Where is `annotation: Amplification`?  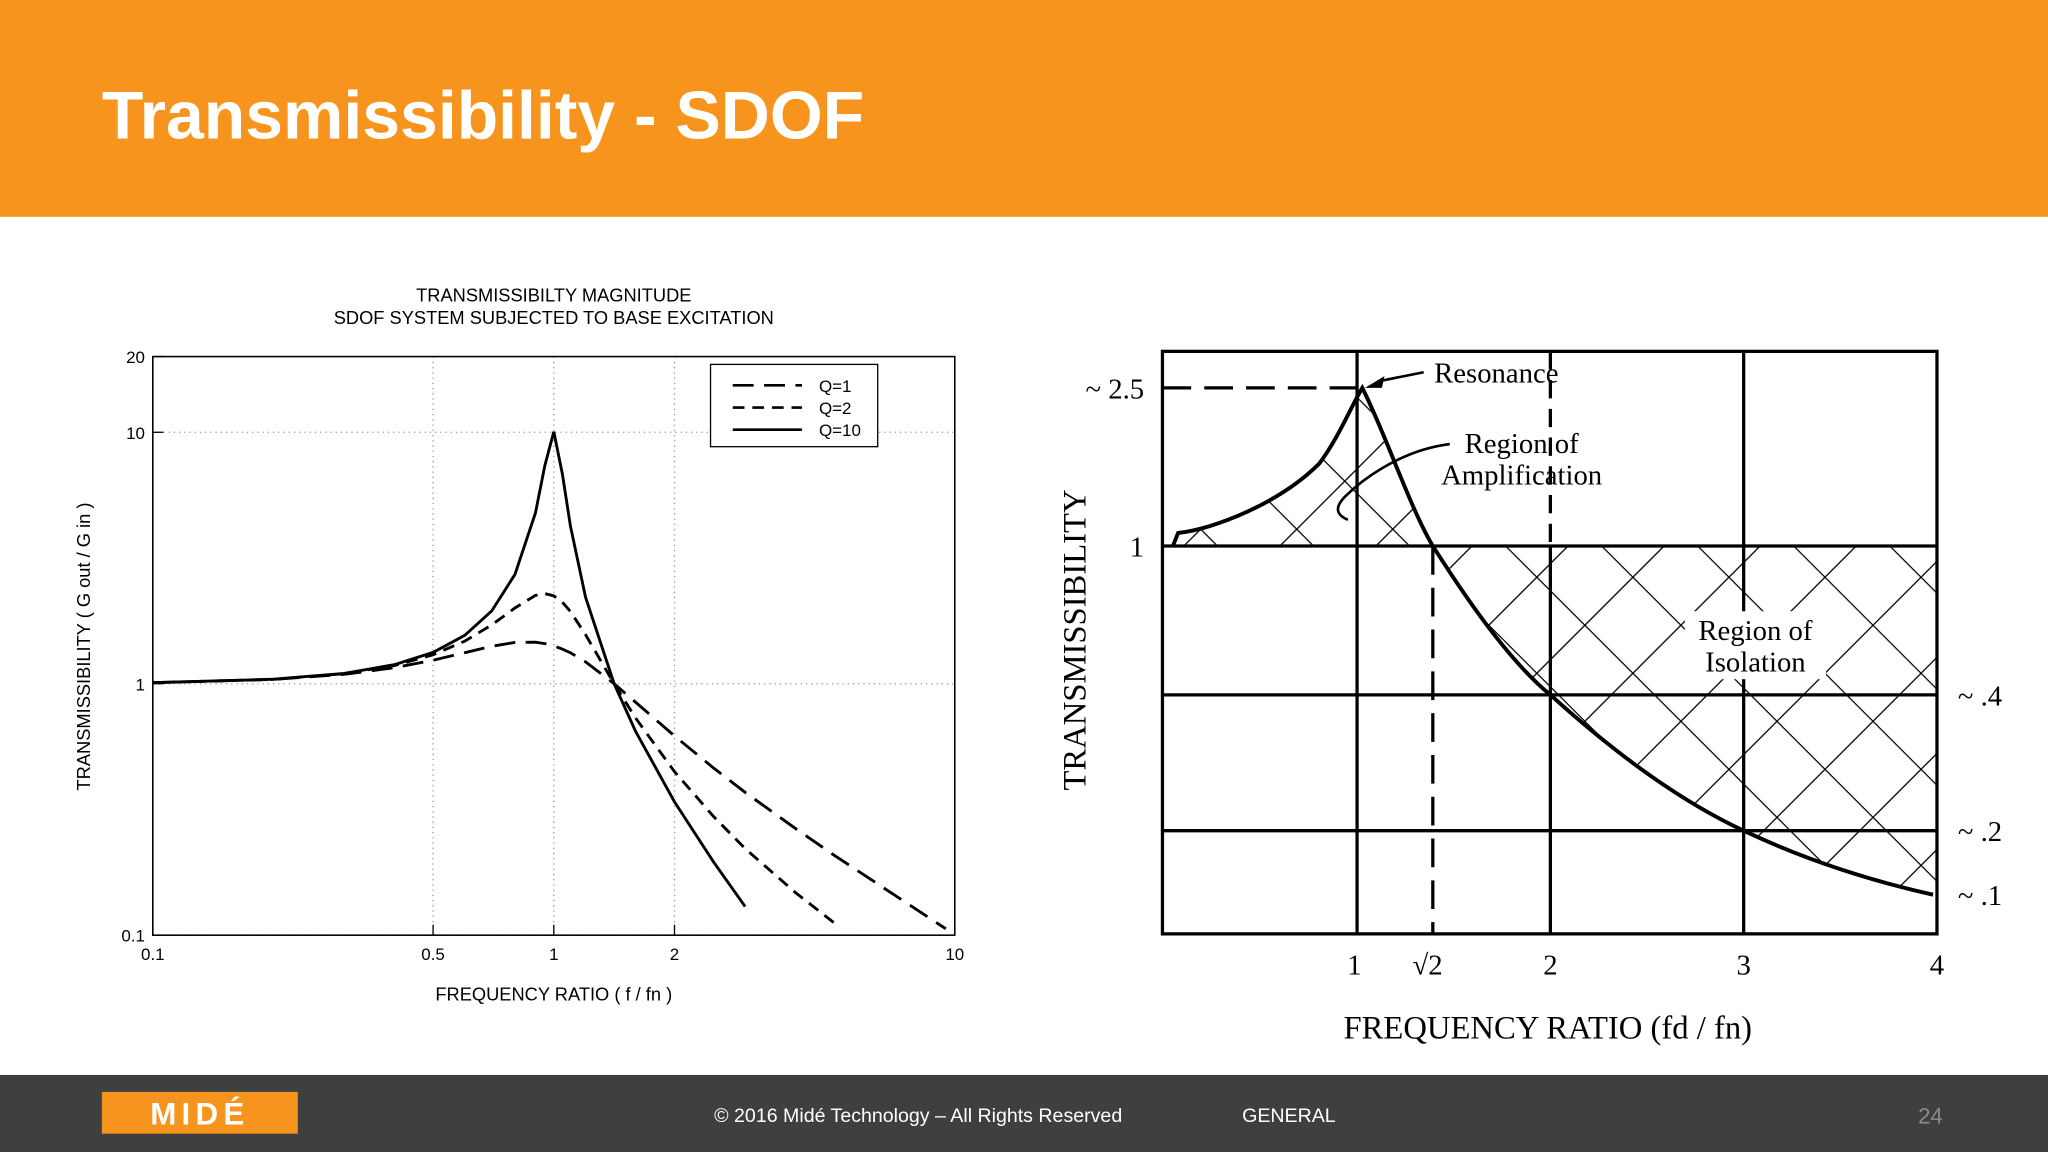 annotation: Amplification is located at coordinates (1521, 476).